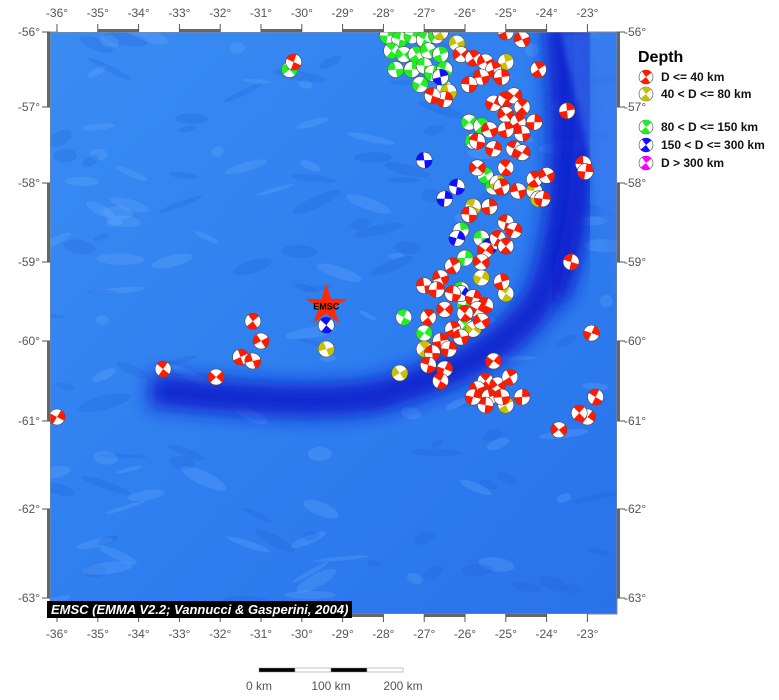 The width and height of the screenshot is (779, 700). What do you see at coordinates (709, 127) in the screenshot?
I see `legend-item-label: 80 < D <= 150 km` at bounding box center [709, 127].